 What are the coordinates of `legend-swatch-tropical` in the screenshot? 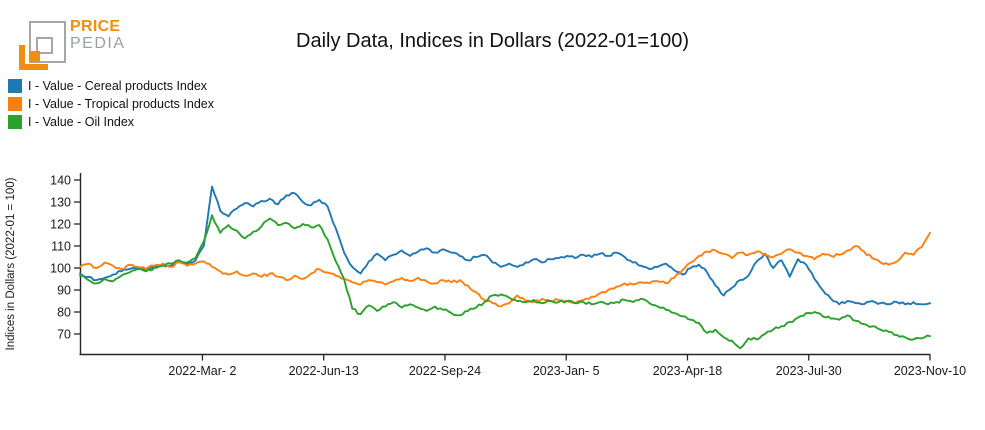 It's located at (15, 104).